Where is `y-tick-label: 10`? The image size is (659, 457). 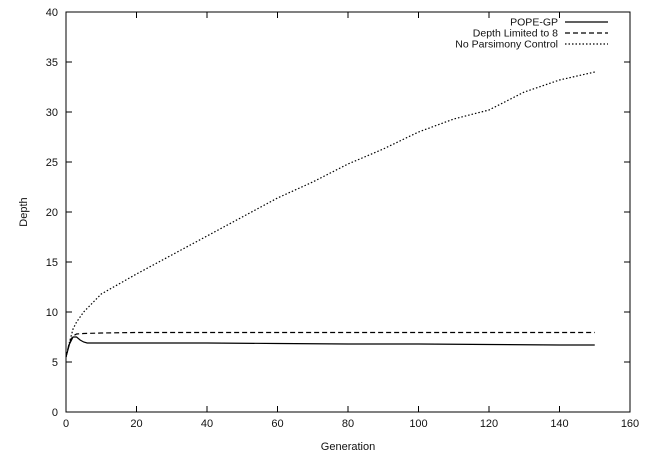 y-tick-label: 10 is located at coordinates (52, 313).